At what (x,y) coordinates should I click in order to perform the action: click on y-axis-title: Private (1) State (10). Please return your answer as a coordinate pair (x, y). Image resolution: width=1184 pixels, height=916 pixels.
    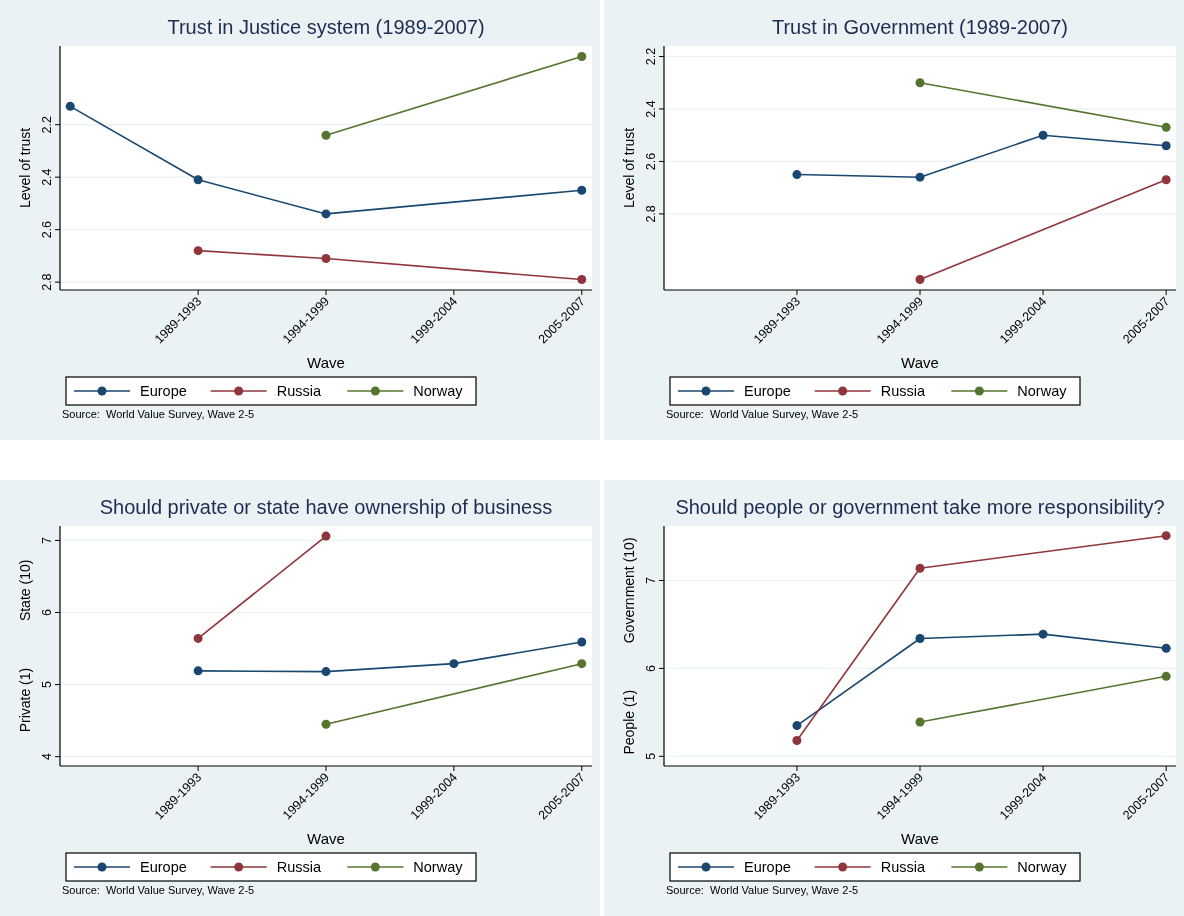
    Looking at the image, I should click on (25, 646).